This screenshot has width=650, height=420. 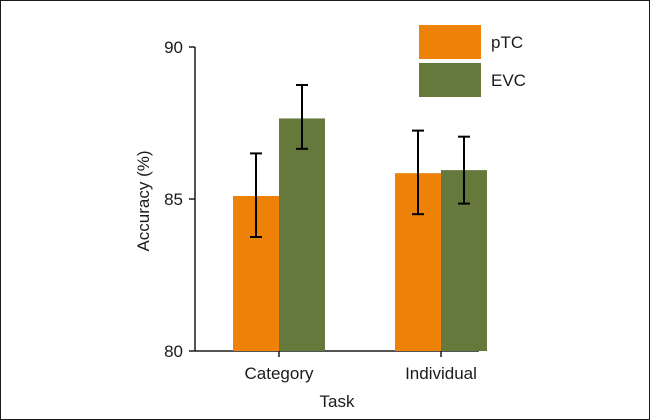 I want to click on bar-evc-category, so click(x=302, y=234).